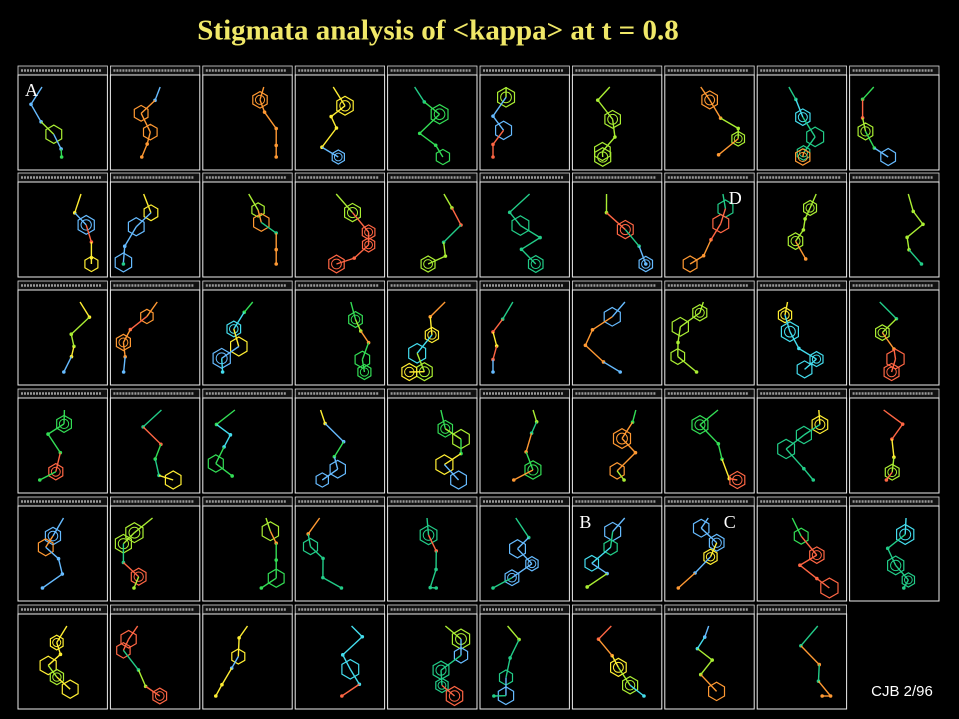 The width and height of the screenshot is (959, 719). What do you see at coordinates (735, 198) in the screenshot?
I see `panel-label: D` at bounding box center [735, 198].